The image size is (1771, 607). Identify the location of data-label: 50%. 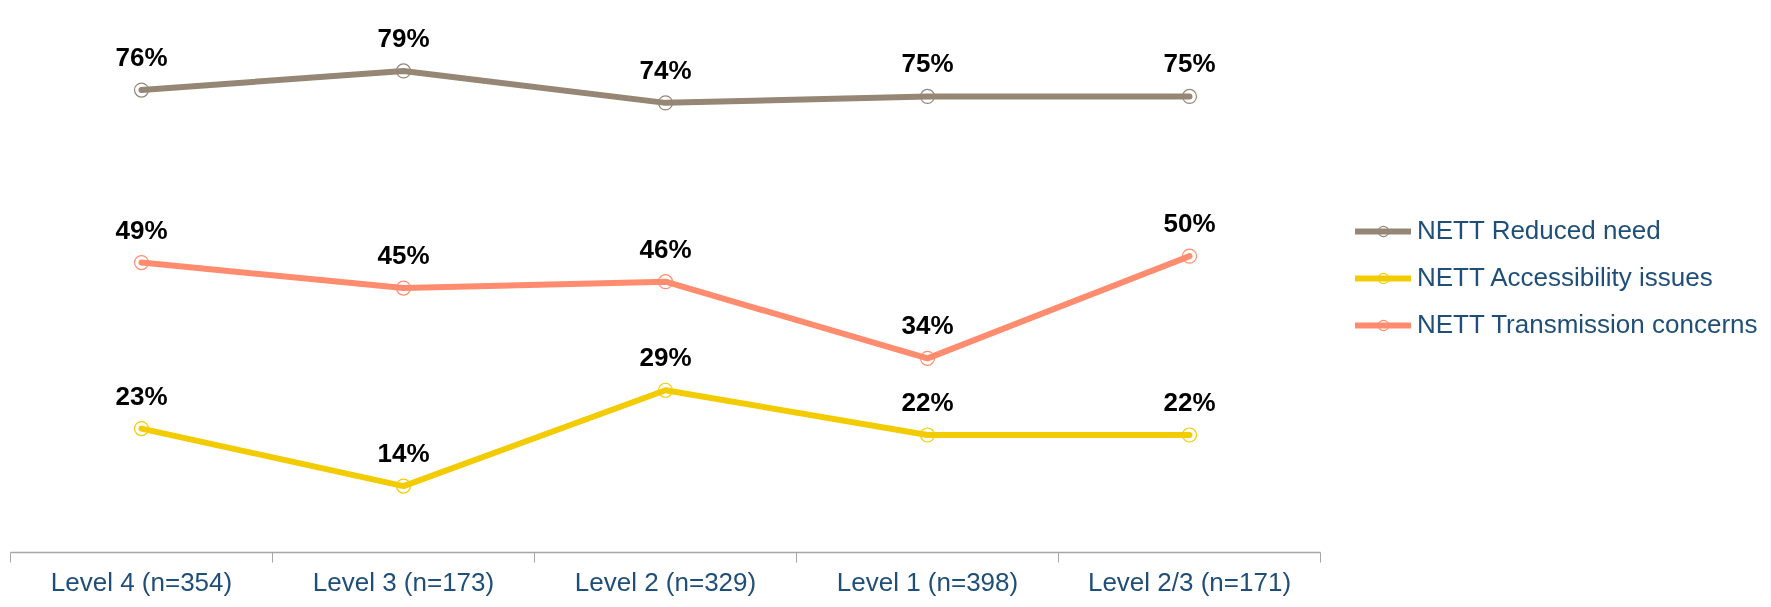
(1189, 223).